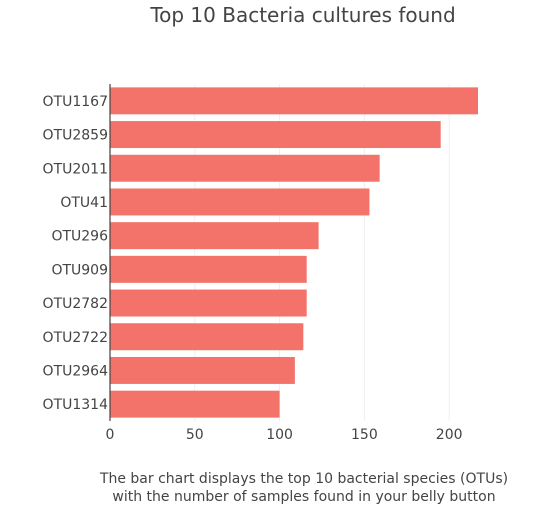 The height and width of the screenshot is (513, 546). What do you see at coordinates (76, 371) in the screenshot?
I see `y-tick-label: OTU2964` at bounding box center [76, 371].